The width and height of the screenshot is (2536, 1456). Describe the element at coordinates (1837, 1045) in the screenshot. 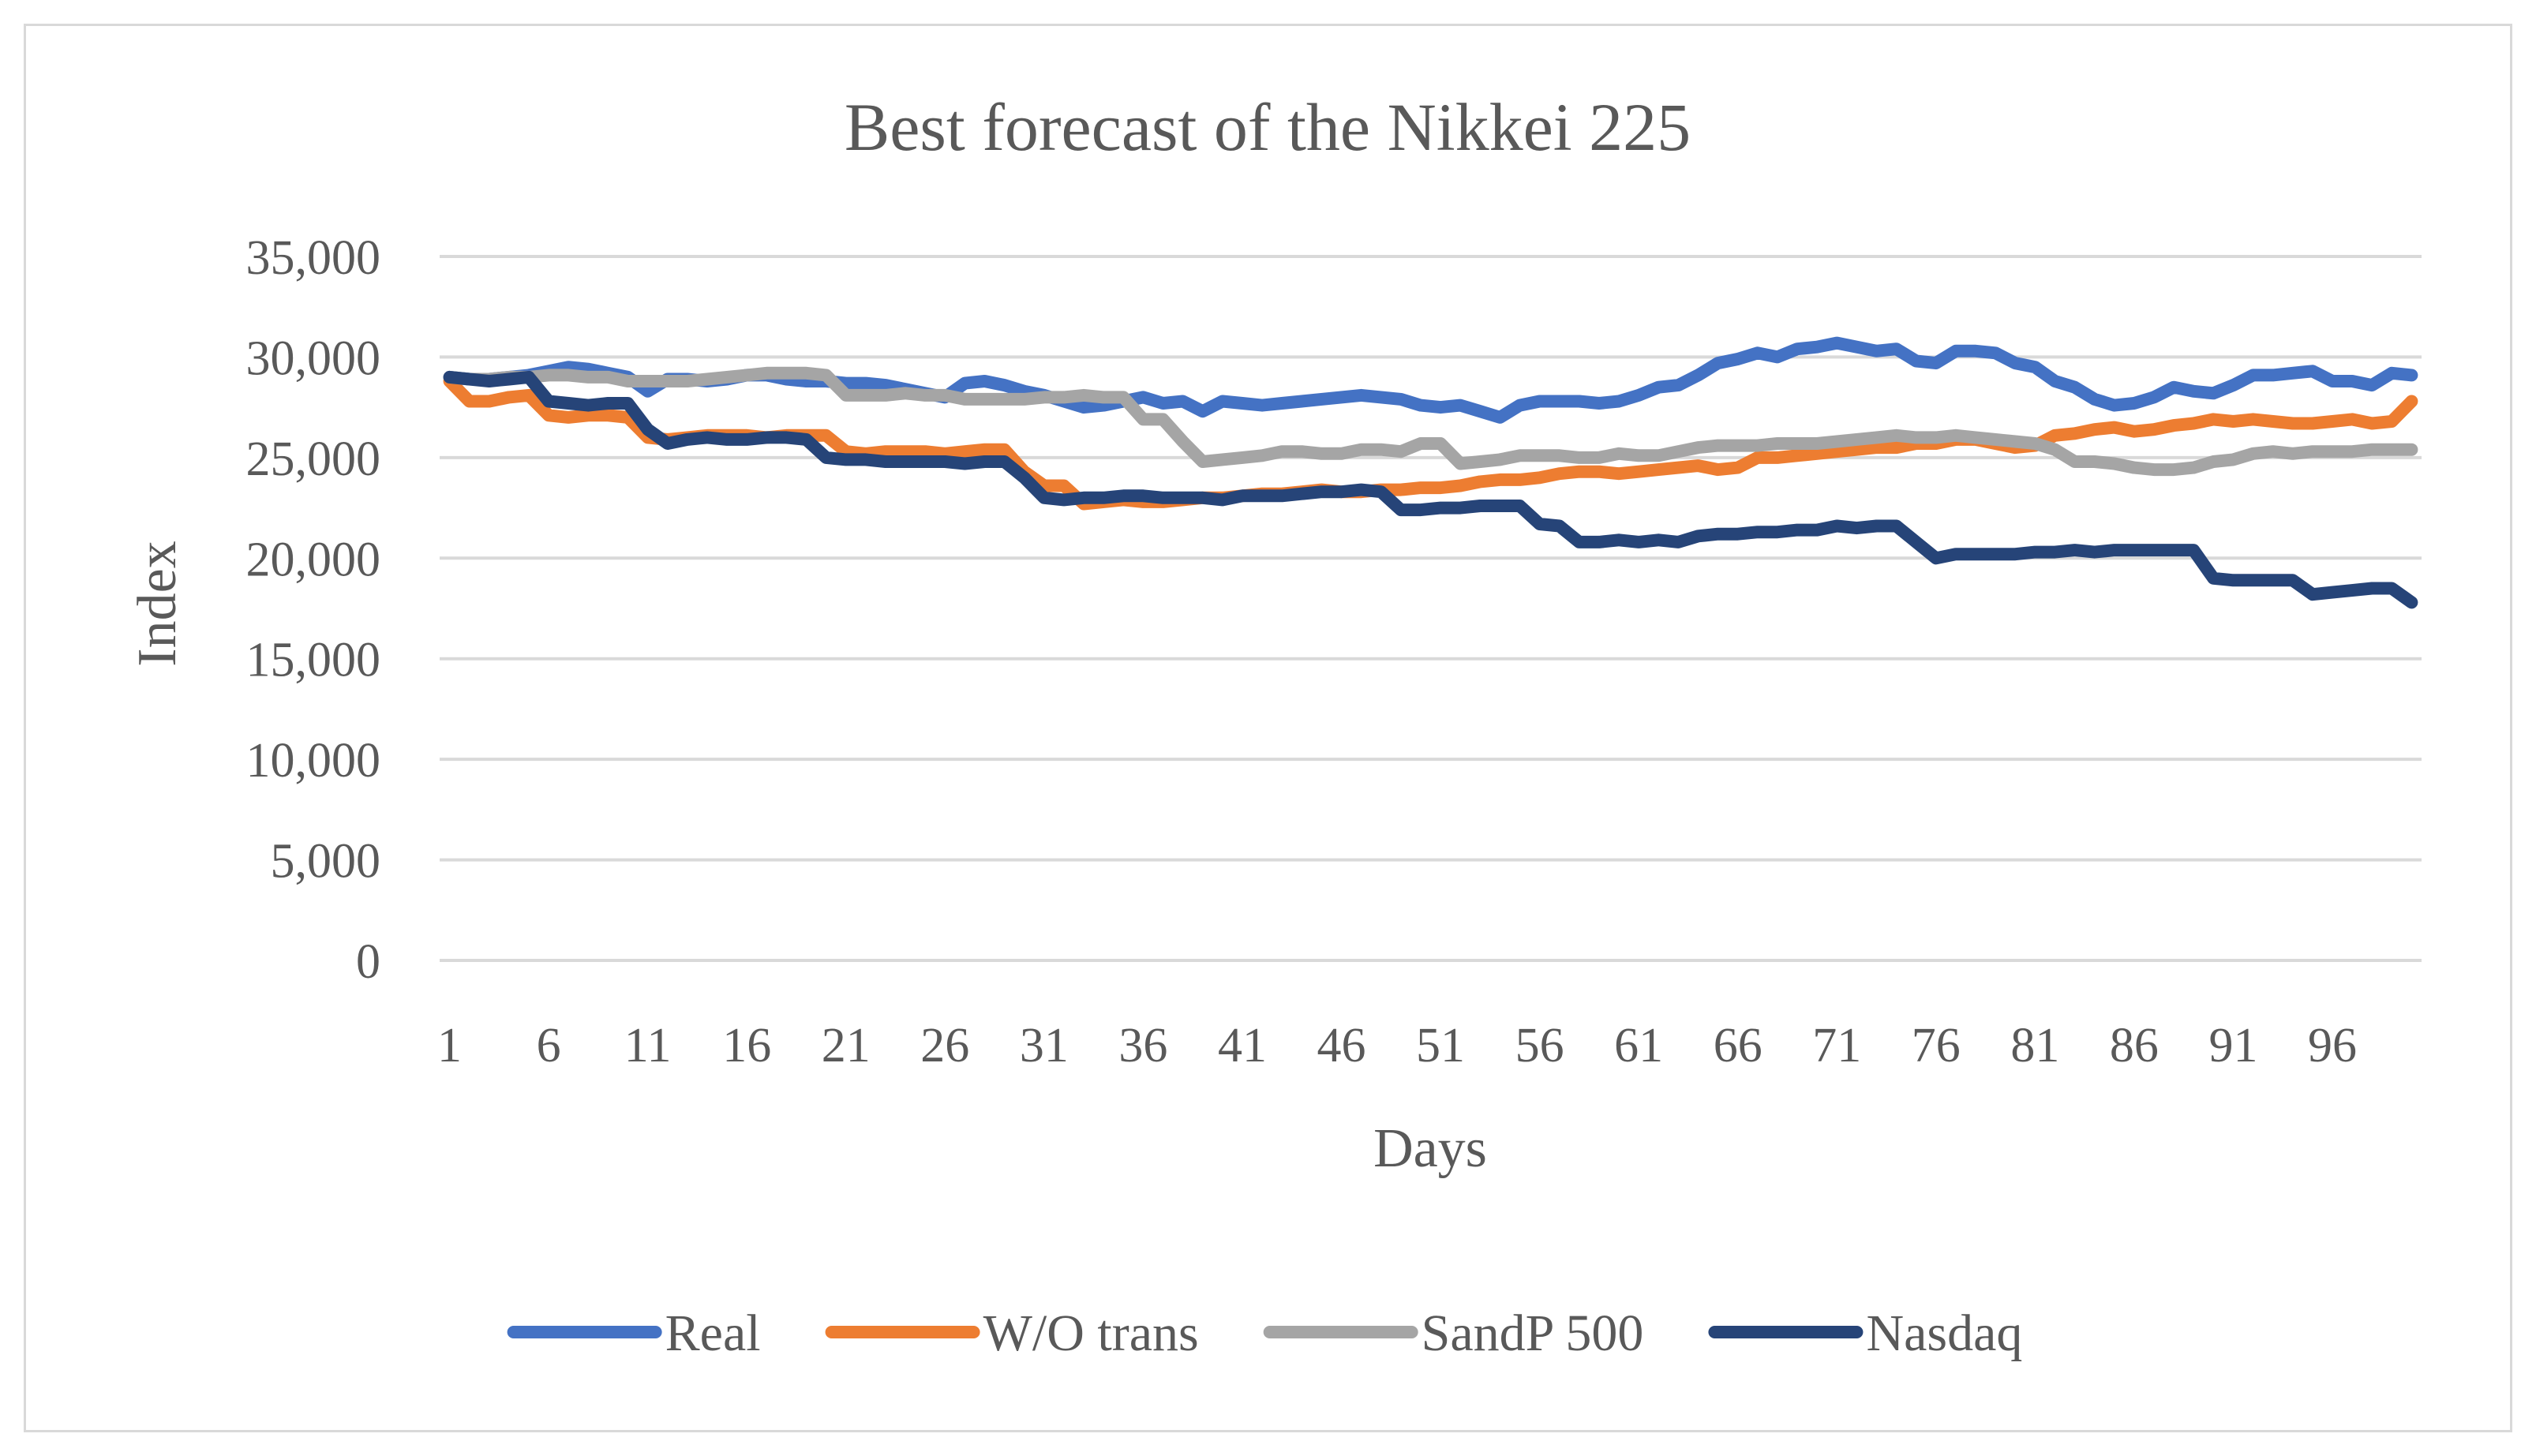

I see `x-tick-label: 71` at that location.